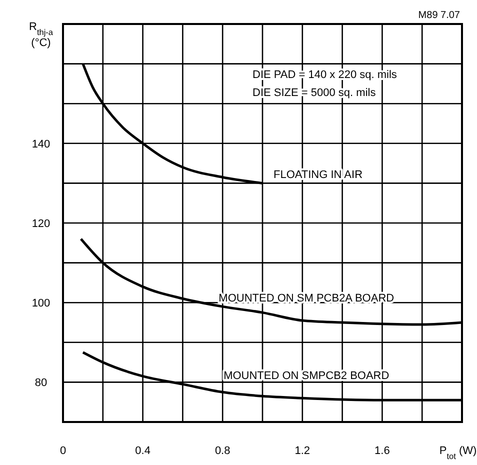 The height and width of the screenshot is (465, 477). Describe the element at coordinates (41, 144) in the screenshot. I see `y-tick-label: 140` at that location.